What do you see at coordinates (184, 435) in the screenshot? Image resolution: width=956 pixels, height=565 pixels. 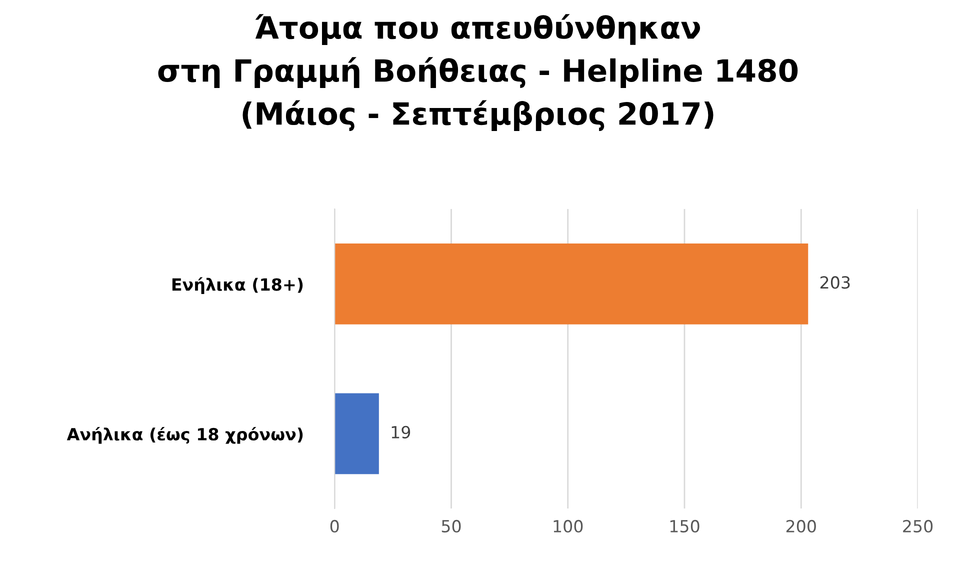 I see `y-tick-label: Ανήλικα (έως 18 χρόνων)` at bounding box center [184, 435].